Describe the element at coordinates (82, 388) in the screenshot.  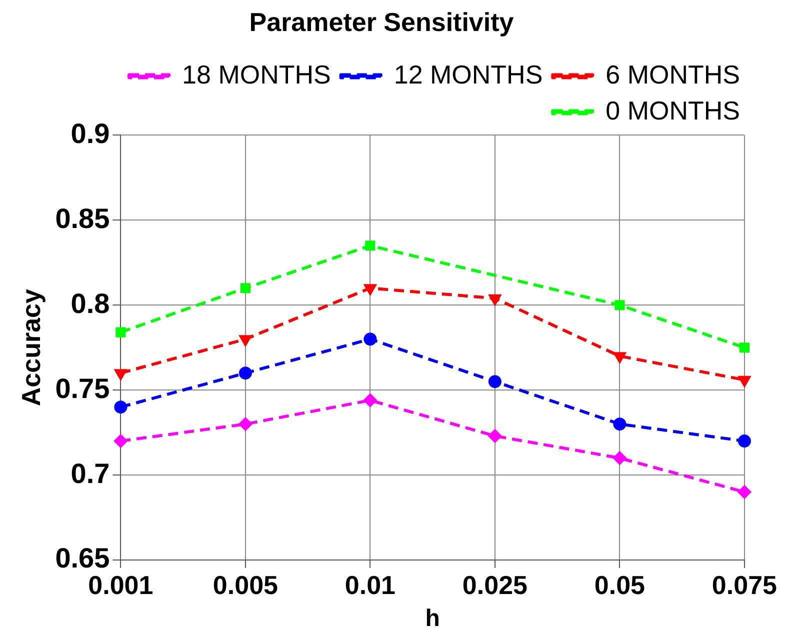
I see `y-tick-label: 0.75` at that location.